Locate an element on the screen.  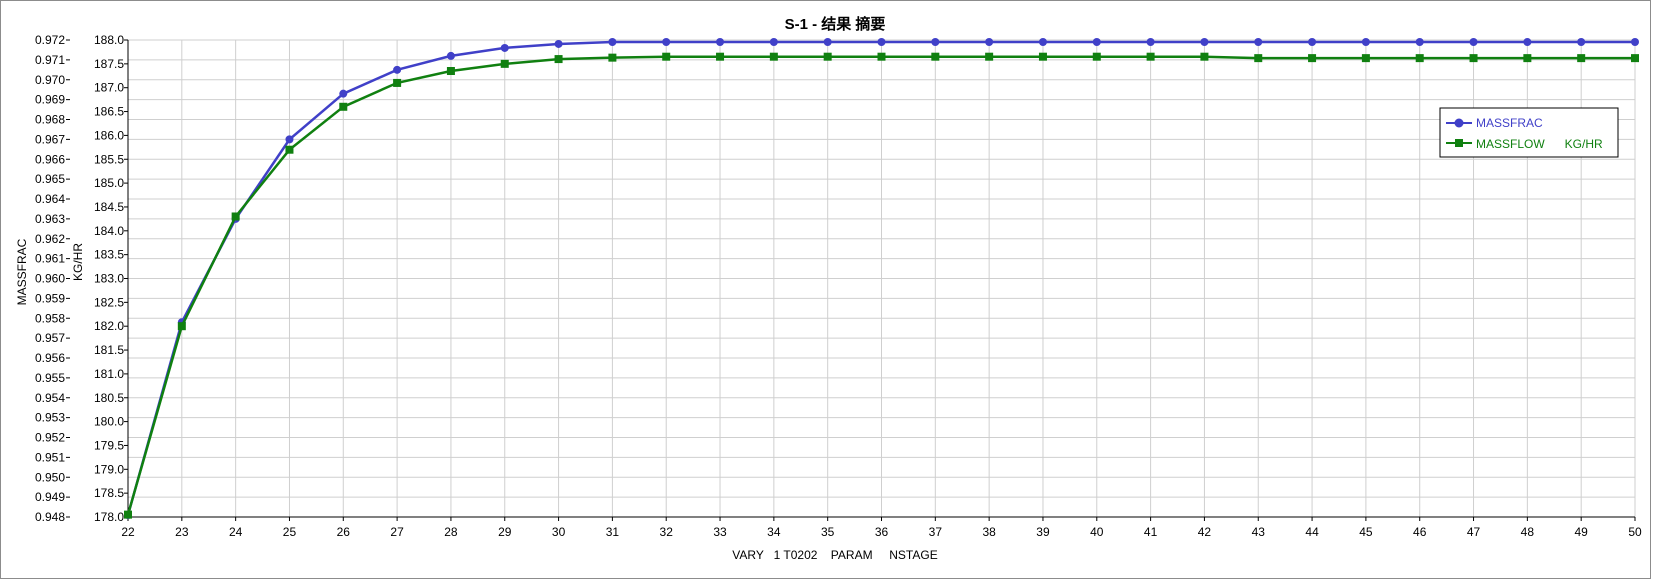
legend-box is located at coordinates (1529, 132).